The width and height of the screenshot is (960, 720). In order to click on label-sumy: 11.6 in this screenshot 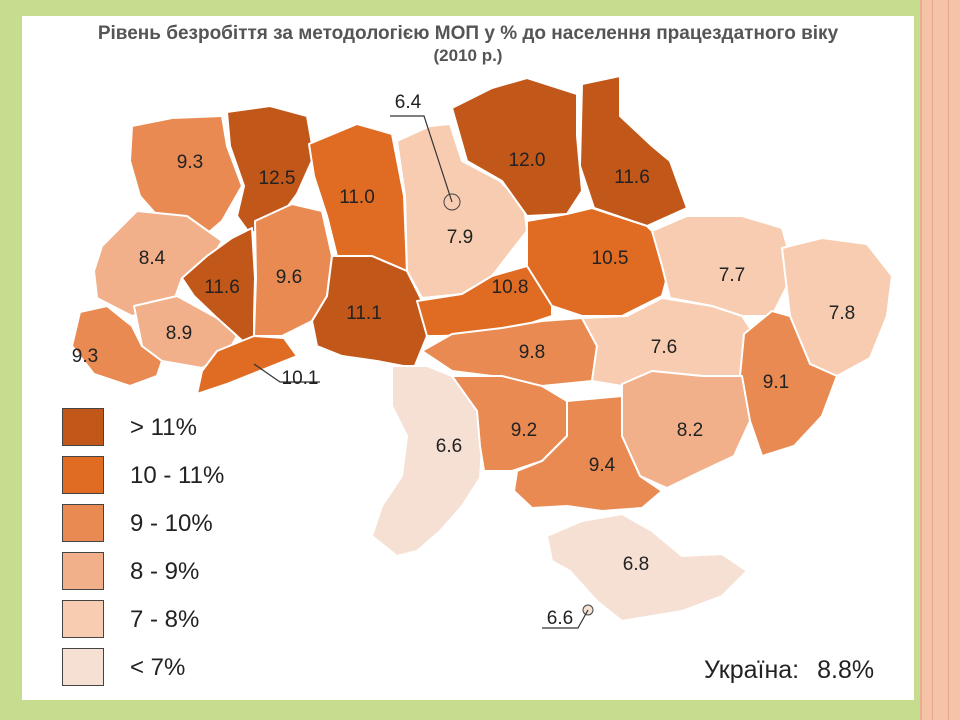, I will do `click(632, 177)`.